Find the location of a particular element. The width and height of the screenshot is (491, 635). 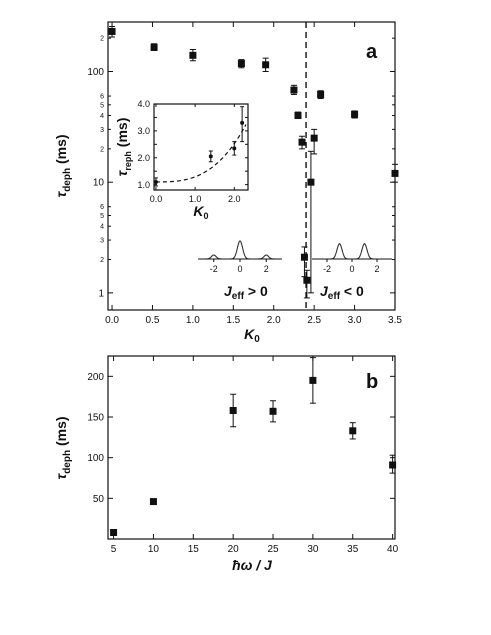

inset-plot: 0.0 1.0 2.0 1.02.03.04.0 K0 τreph (ms) is located at coordinates (181, 160).